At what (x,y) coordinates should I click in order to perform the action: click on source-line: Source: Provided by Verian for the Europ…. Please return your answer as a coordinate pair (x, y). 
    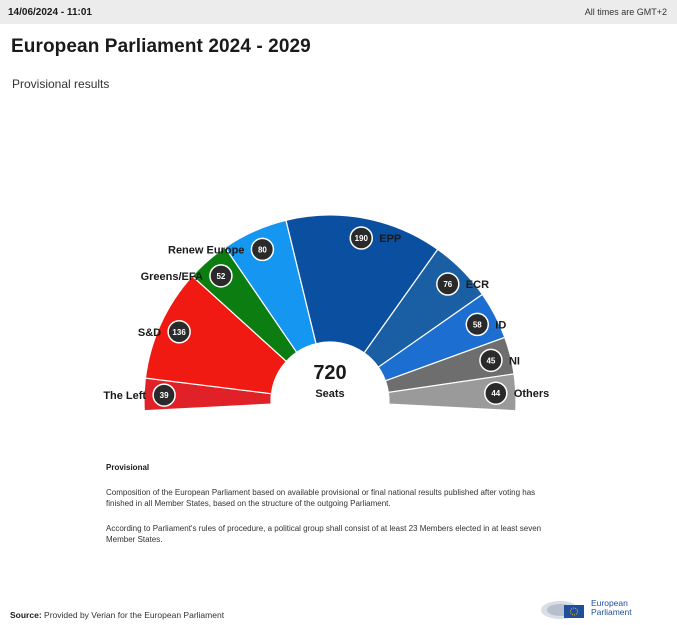
    Looking at the image, I should click on (117, 615).